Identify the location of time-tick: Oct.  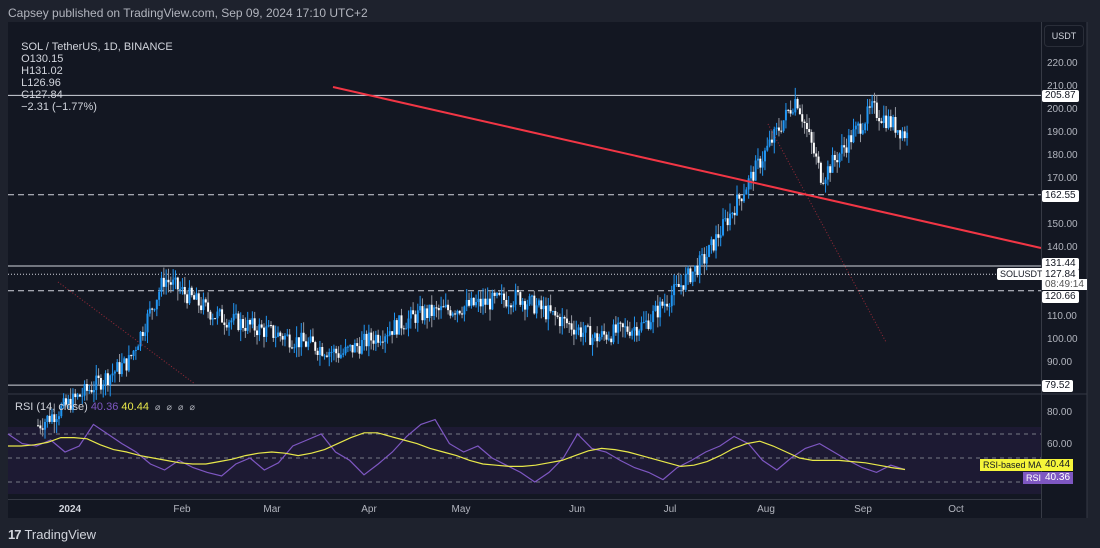
(956, 509).